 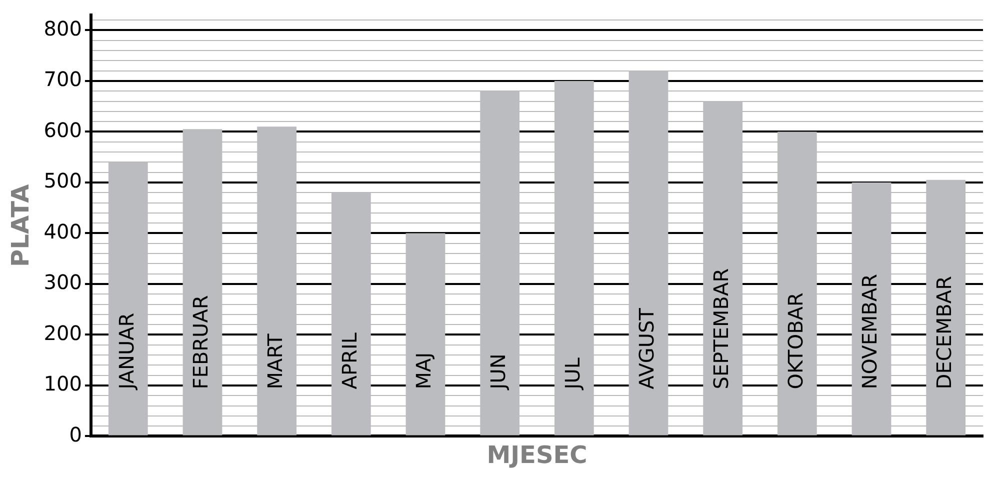 What do you see at coordinates (63, 282) in the screenshot?
I see `y-tick-label: 300` at bounding box center [63, 282].